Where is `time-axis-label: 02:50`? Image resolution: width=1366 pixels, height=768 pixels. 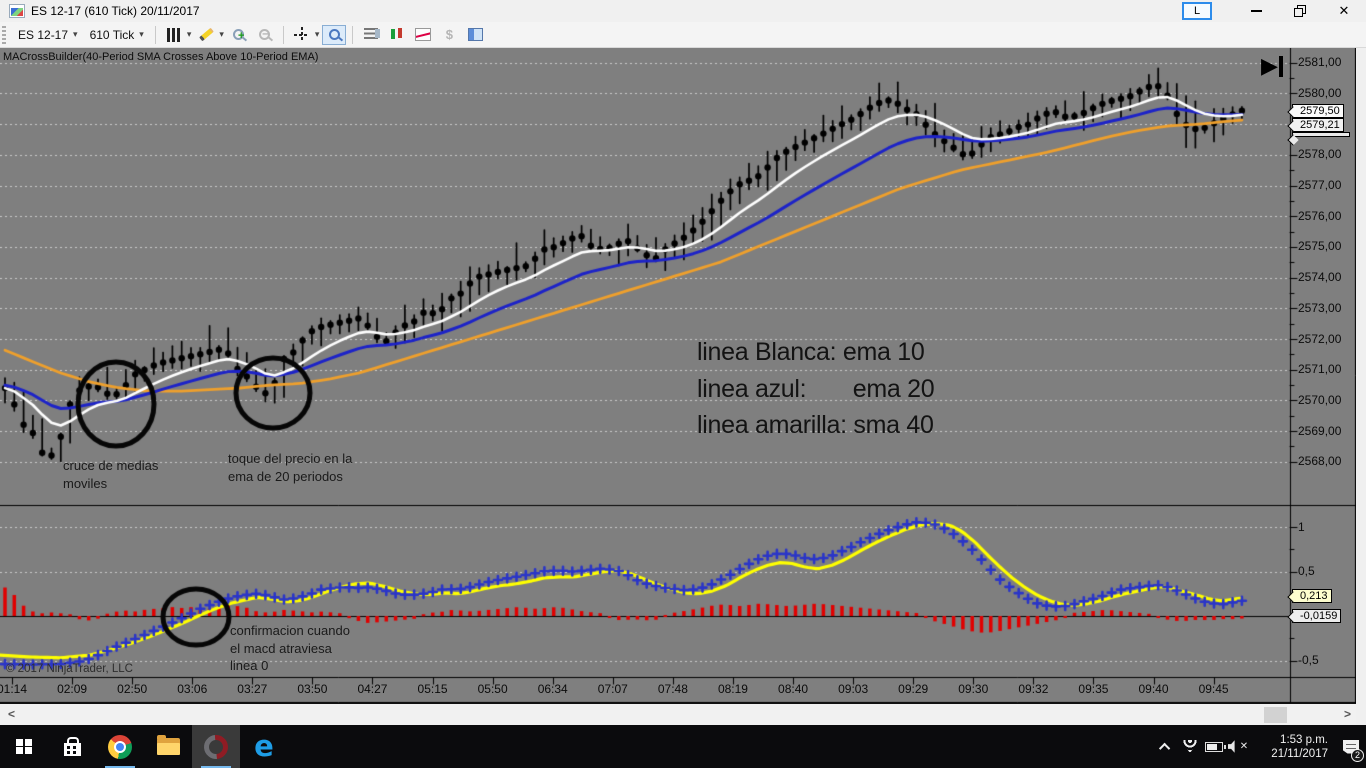
time-axis-label: 02:50 is located at coordinates (132, 689).